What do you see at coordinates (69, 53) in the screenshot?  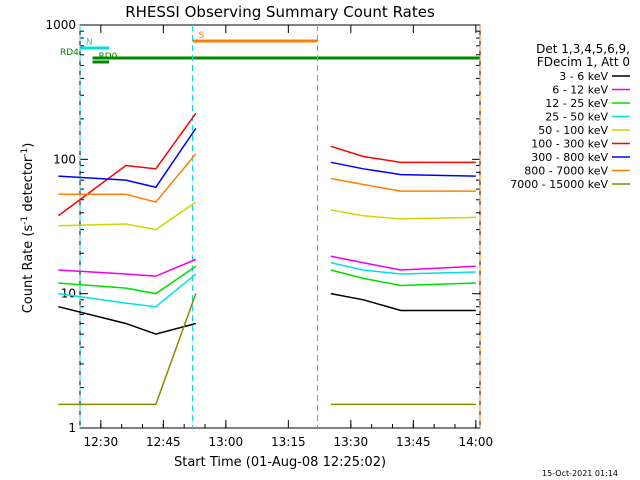 I see `flag-label: RD4` at bounding box center [69, 53].